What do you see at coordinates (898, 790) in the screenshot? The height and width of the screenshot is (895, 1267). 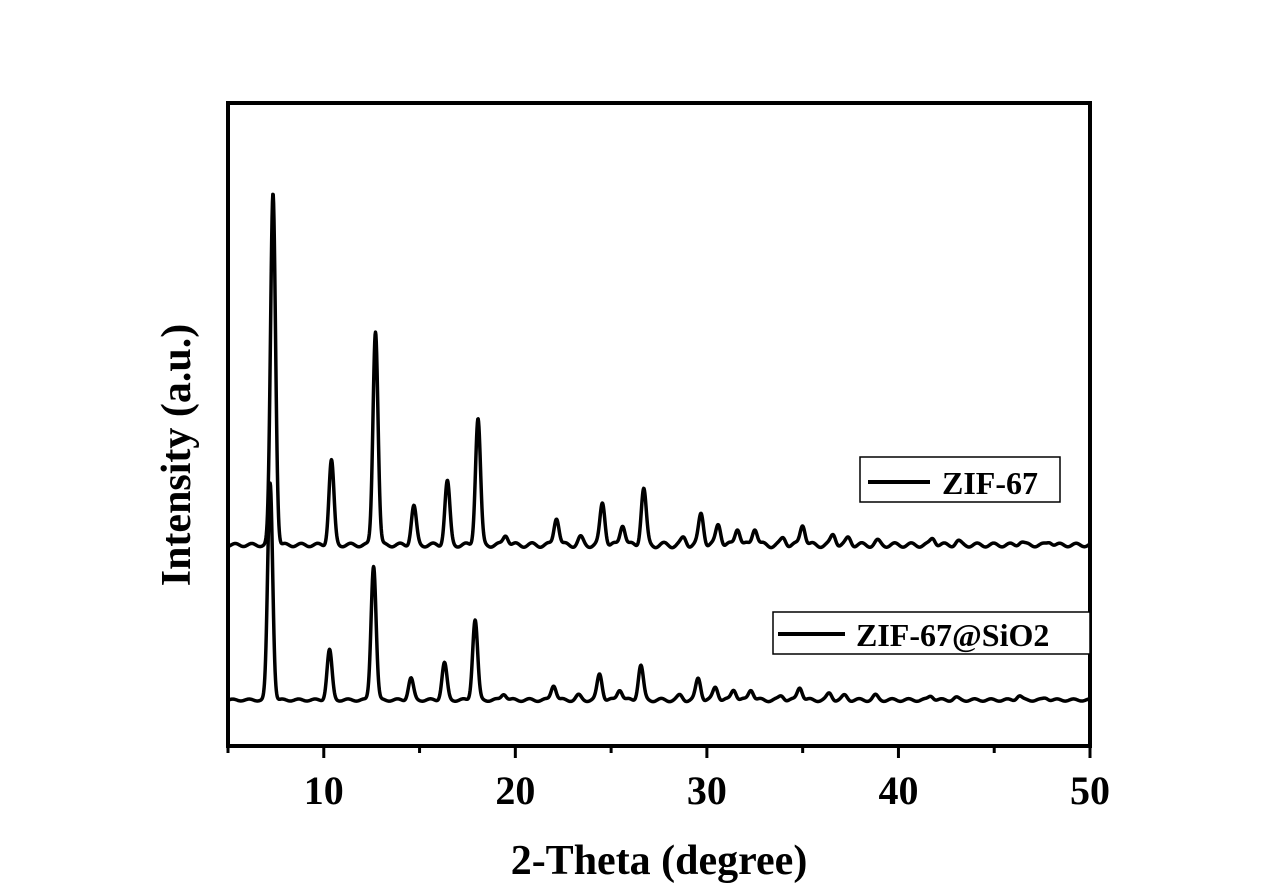 I see `x-tick-label: 40` at bounding box center [898, 790].